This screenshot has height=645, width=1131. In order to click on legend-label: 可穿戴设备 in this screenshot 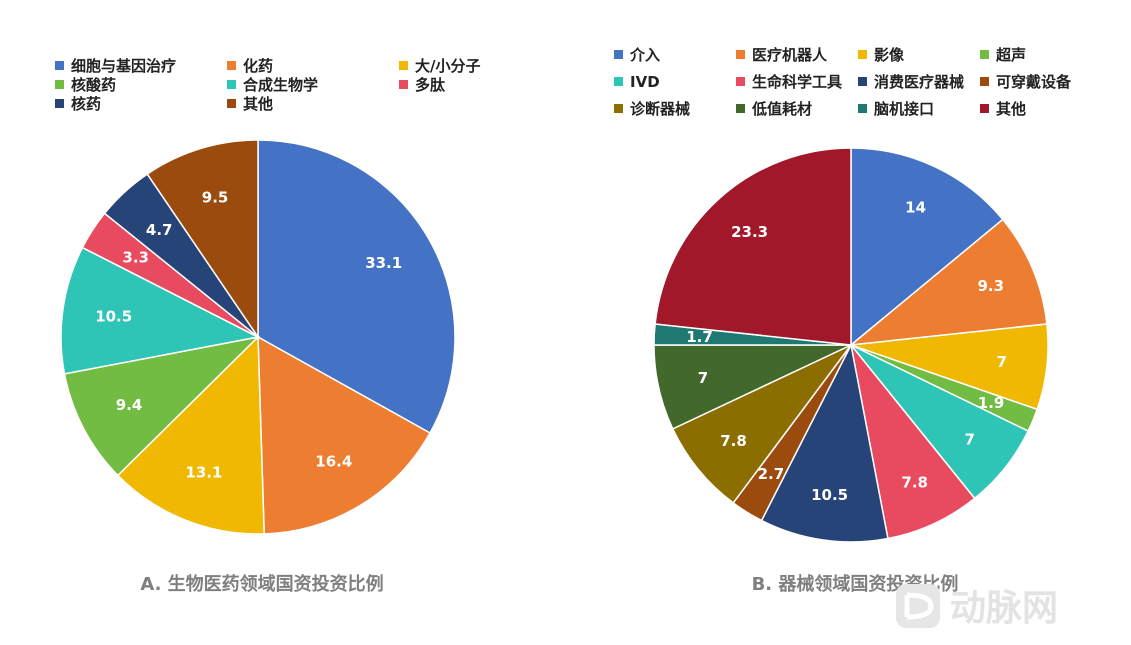, I will do `click(1034, 82)`.